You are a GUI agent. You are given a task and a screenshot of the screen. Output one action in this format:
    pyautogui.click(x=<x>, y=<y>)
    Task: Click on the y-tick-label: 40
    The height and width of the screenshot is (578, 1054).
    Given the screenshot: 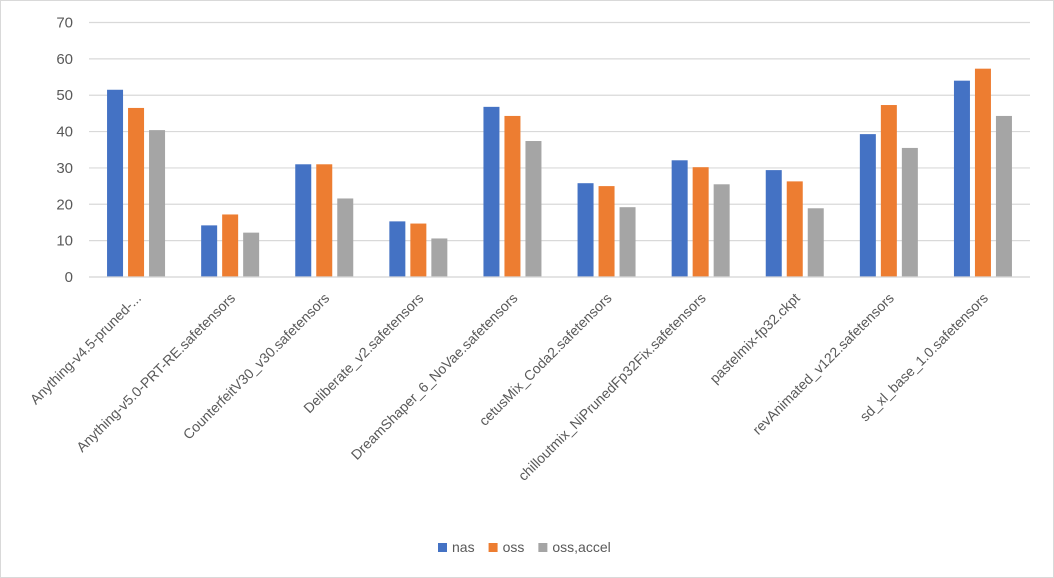 What is the action you would take?
    pyautogui.click(x=64, y=132)
    